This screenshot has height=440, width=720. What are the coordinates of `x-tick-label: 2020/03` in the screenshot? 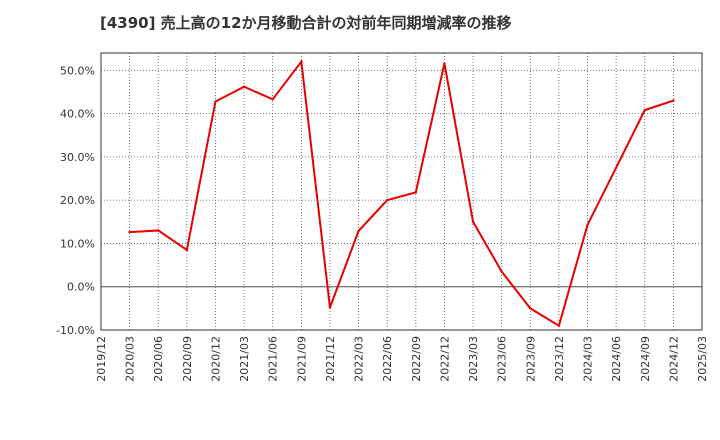 It's located at (130, 359).